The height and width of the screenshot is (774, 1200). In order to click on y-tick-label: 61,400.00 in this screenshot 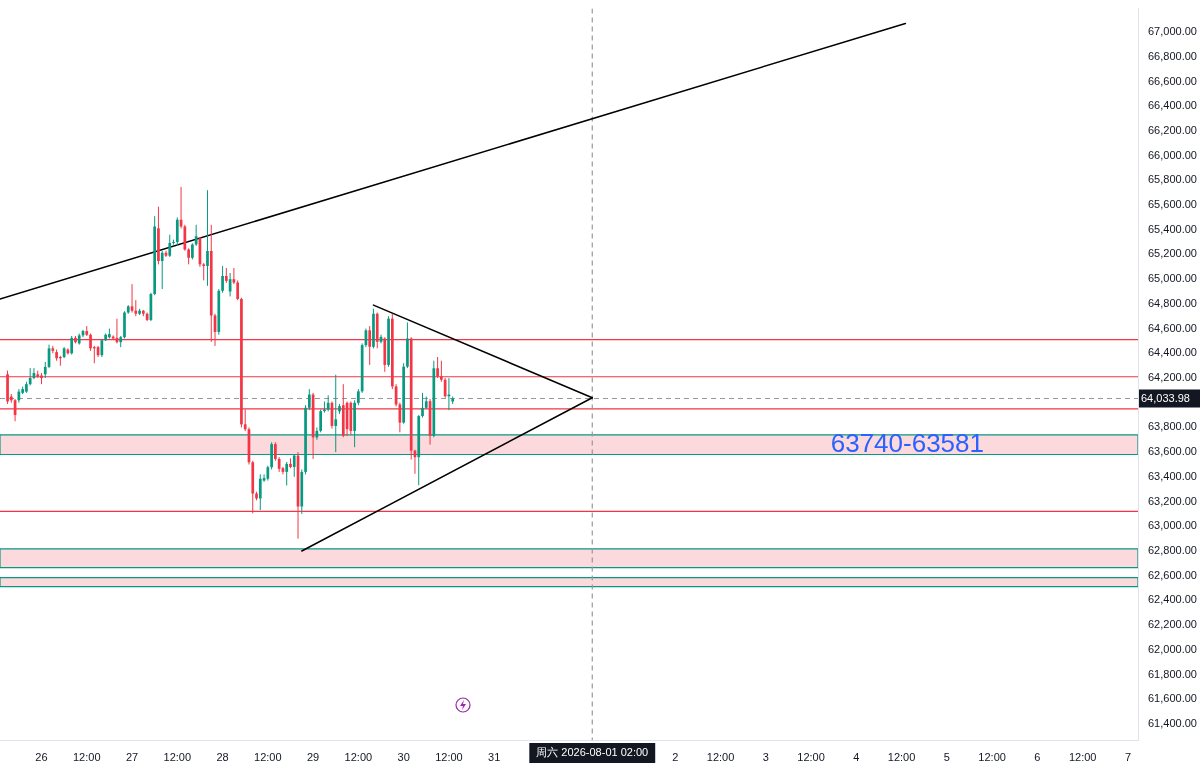, I will do `click(1172, 722)`.